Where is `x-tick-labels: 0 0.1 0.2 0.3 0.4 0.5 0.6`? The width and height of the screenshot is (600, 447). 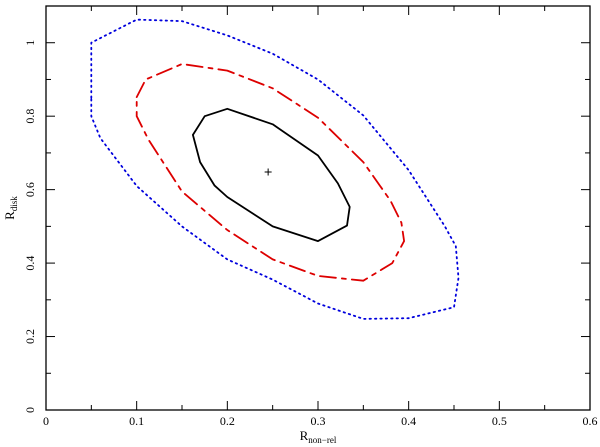 x-tick-labels: 0 0.1 0.2 0.3 0.4 0.5 0.6 is located at coordinates (320, 421).